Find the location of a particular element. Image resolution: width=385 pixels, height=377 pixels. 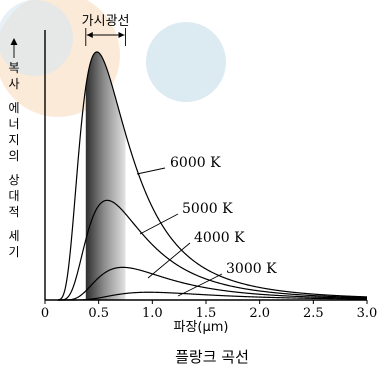

y-axis-title-char: 대 is located at coordinates (13, 196).